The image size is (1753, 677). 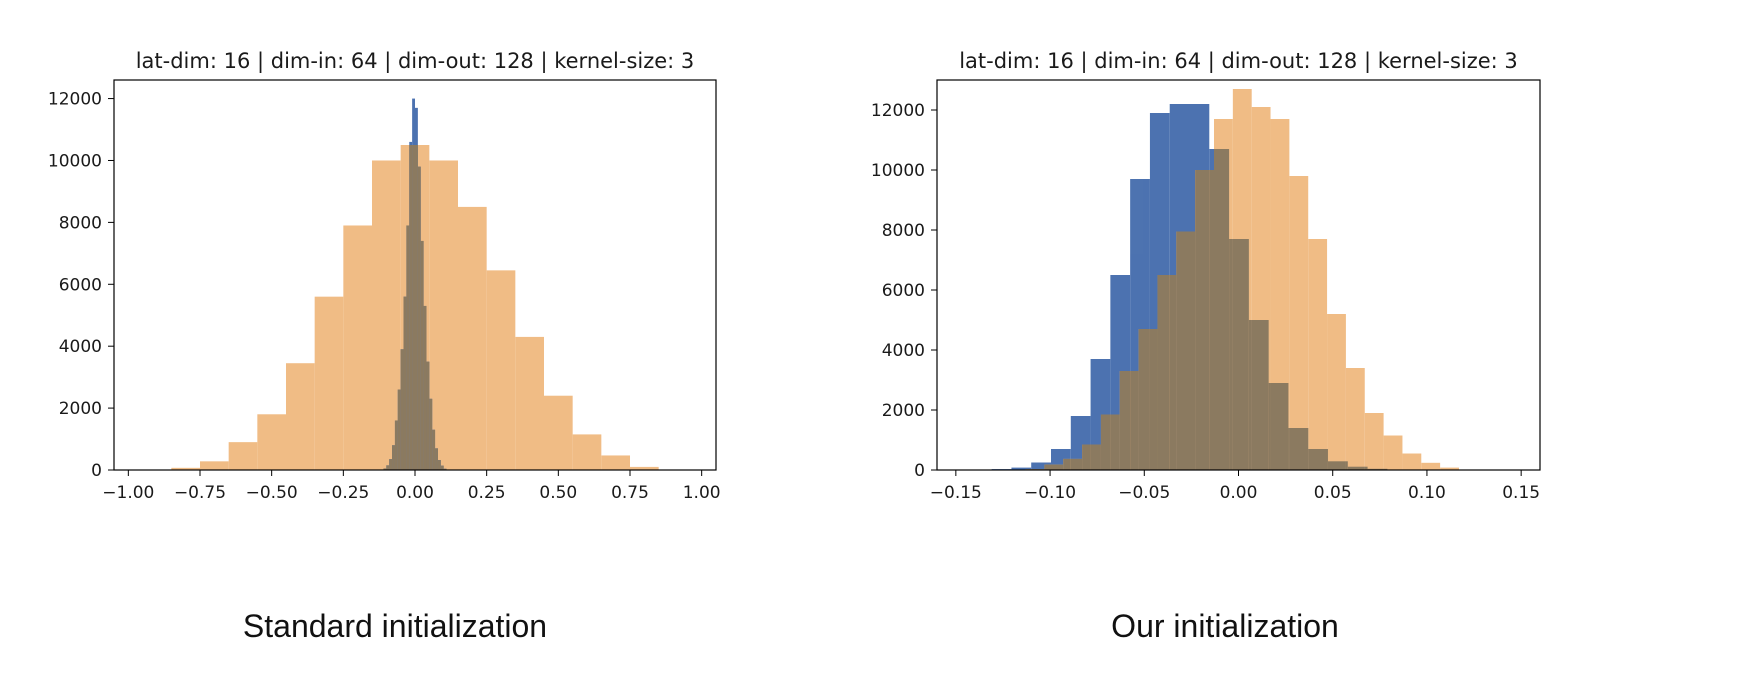 What do you see at coordinates (272, 493) in the screenshot?
I see `x-tick-label: −0.50` at bounding box center [272, 493].